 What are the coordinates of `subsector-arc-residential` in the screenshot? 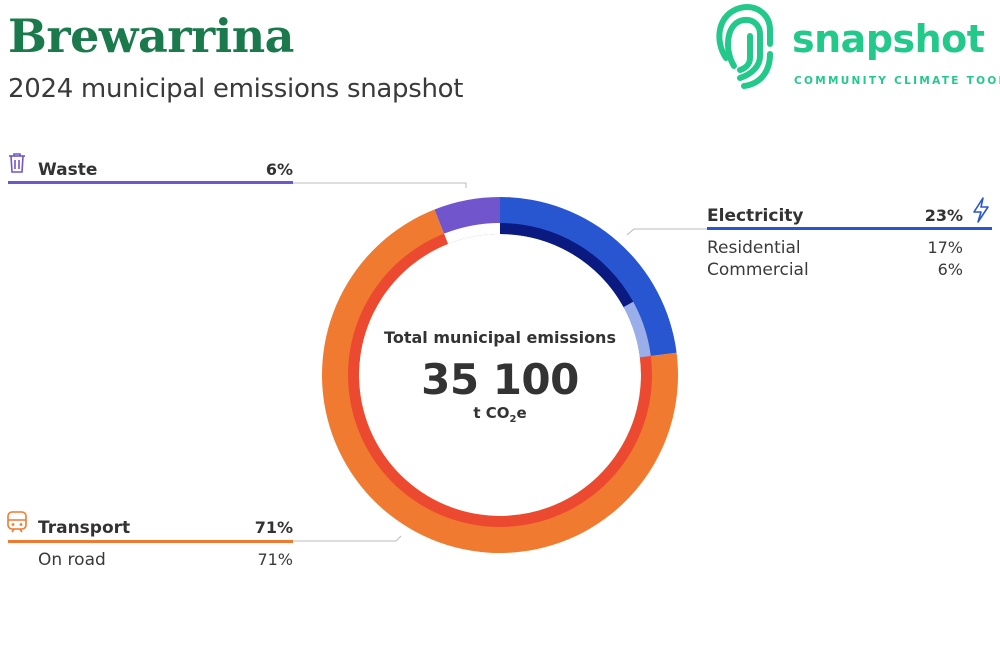 It's located at (567, 265).